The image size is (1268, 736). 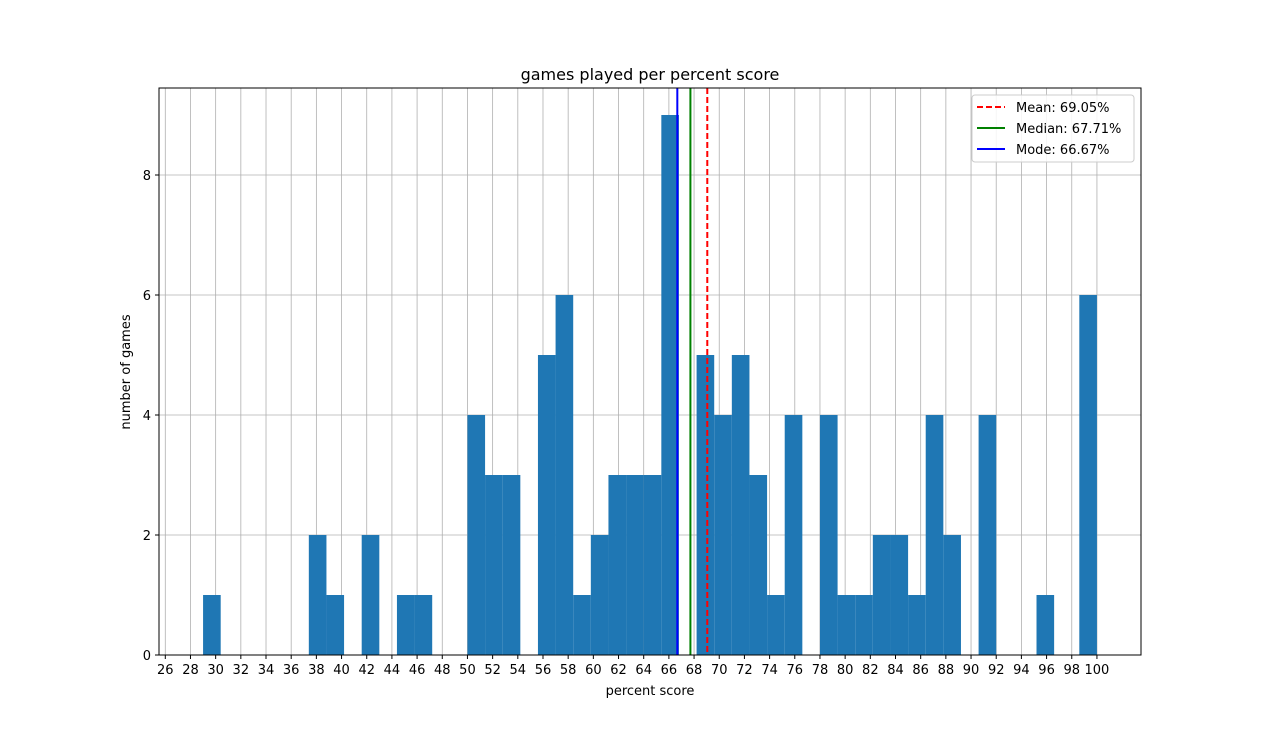 I want to click on chart-title: games played per percent score, so click(x=650, y=74).